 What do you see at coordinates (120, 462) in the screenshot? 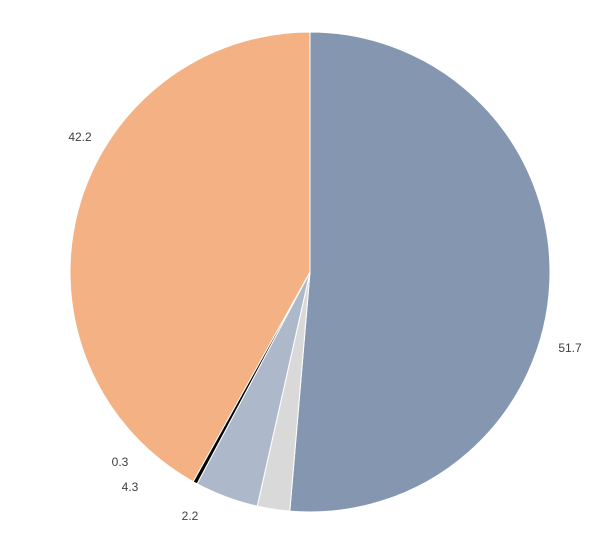
I see `data-label-3: 0.3` at bounding box center [120, 462].